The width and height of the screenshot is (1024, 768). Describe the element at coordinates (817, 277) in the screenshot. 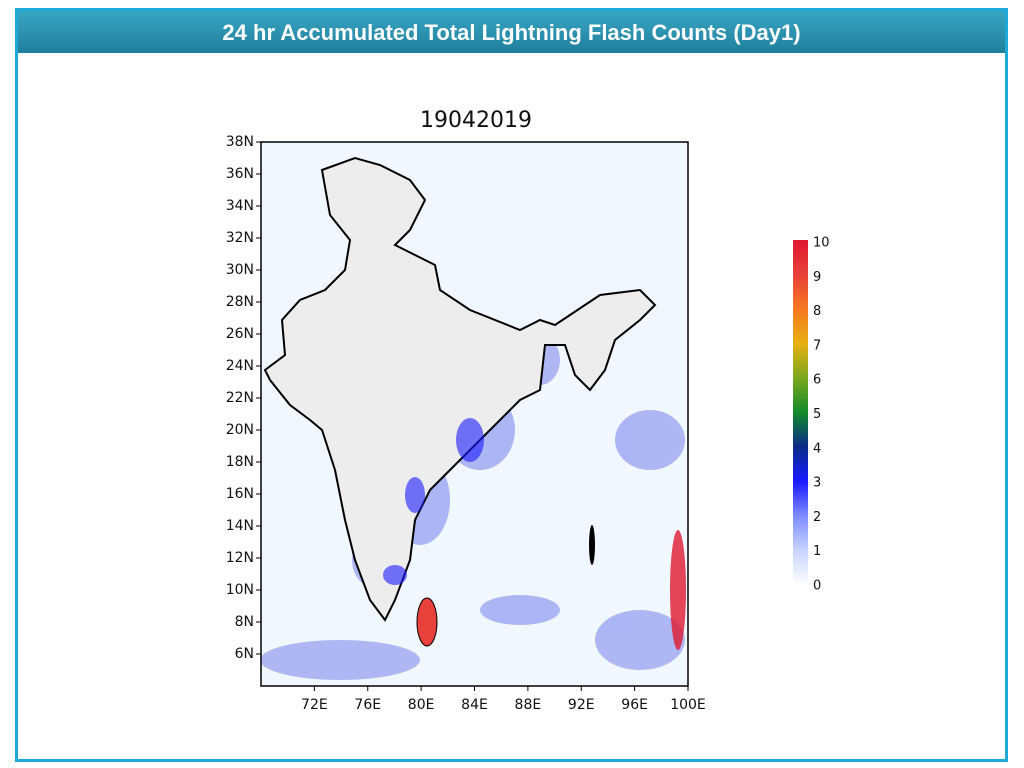

I see `colorbar-tick-label: 9` at that location.